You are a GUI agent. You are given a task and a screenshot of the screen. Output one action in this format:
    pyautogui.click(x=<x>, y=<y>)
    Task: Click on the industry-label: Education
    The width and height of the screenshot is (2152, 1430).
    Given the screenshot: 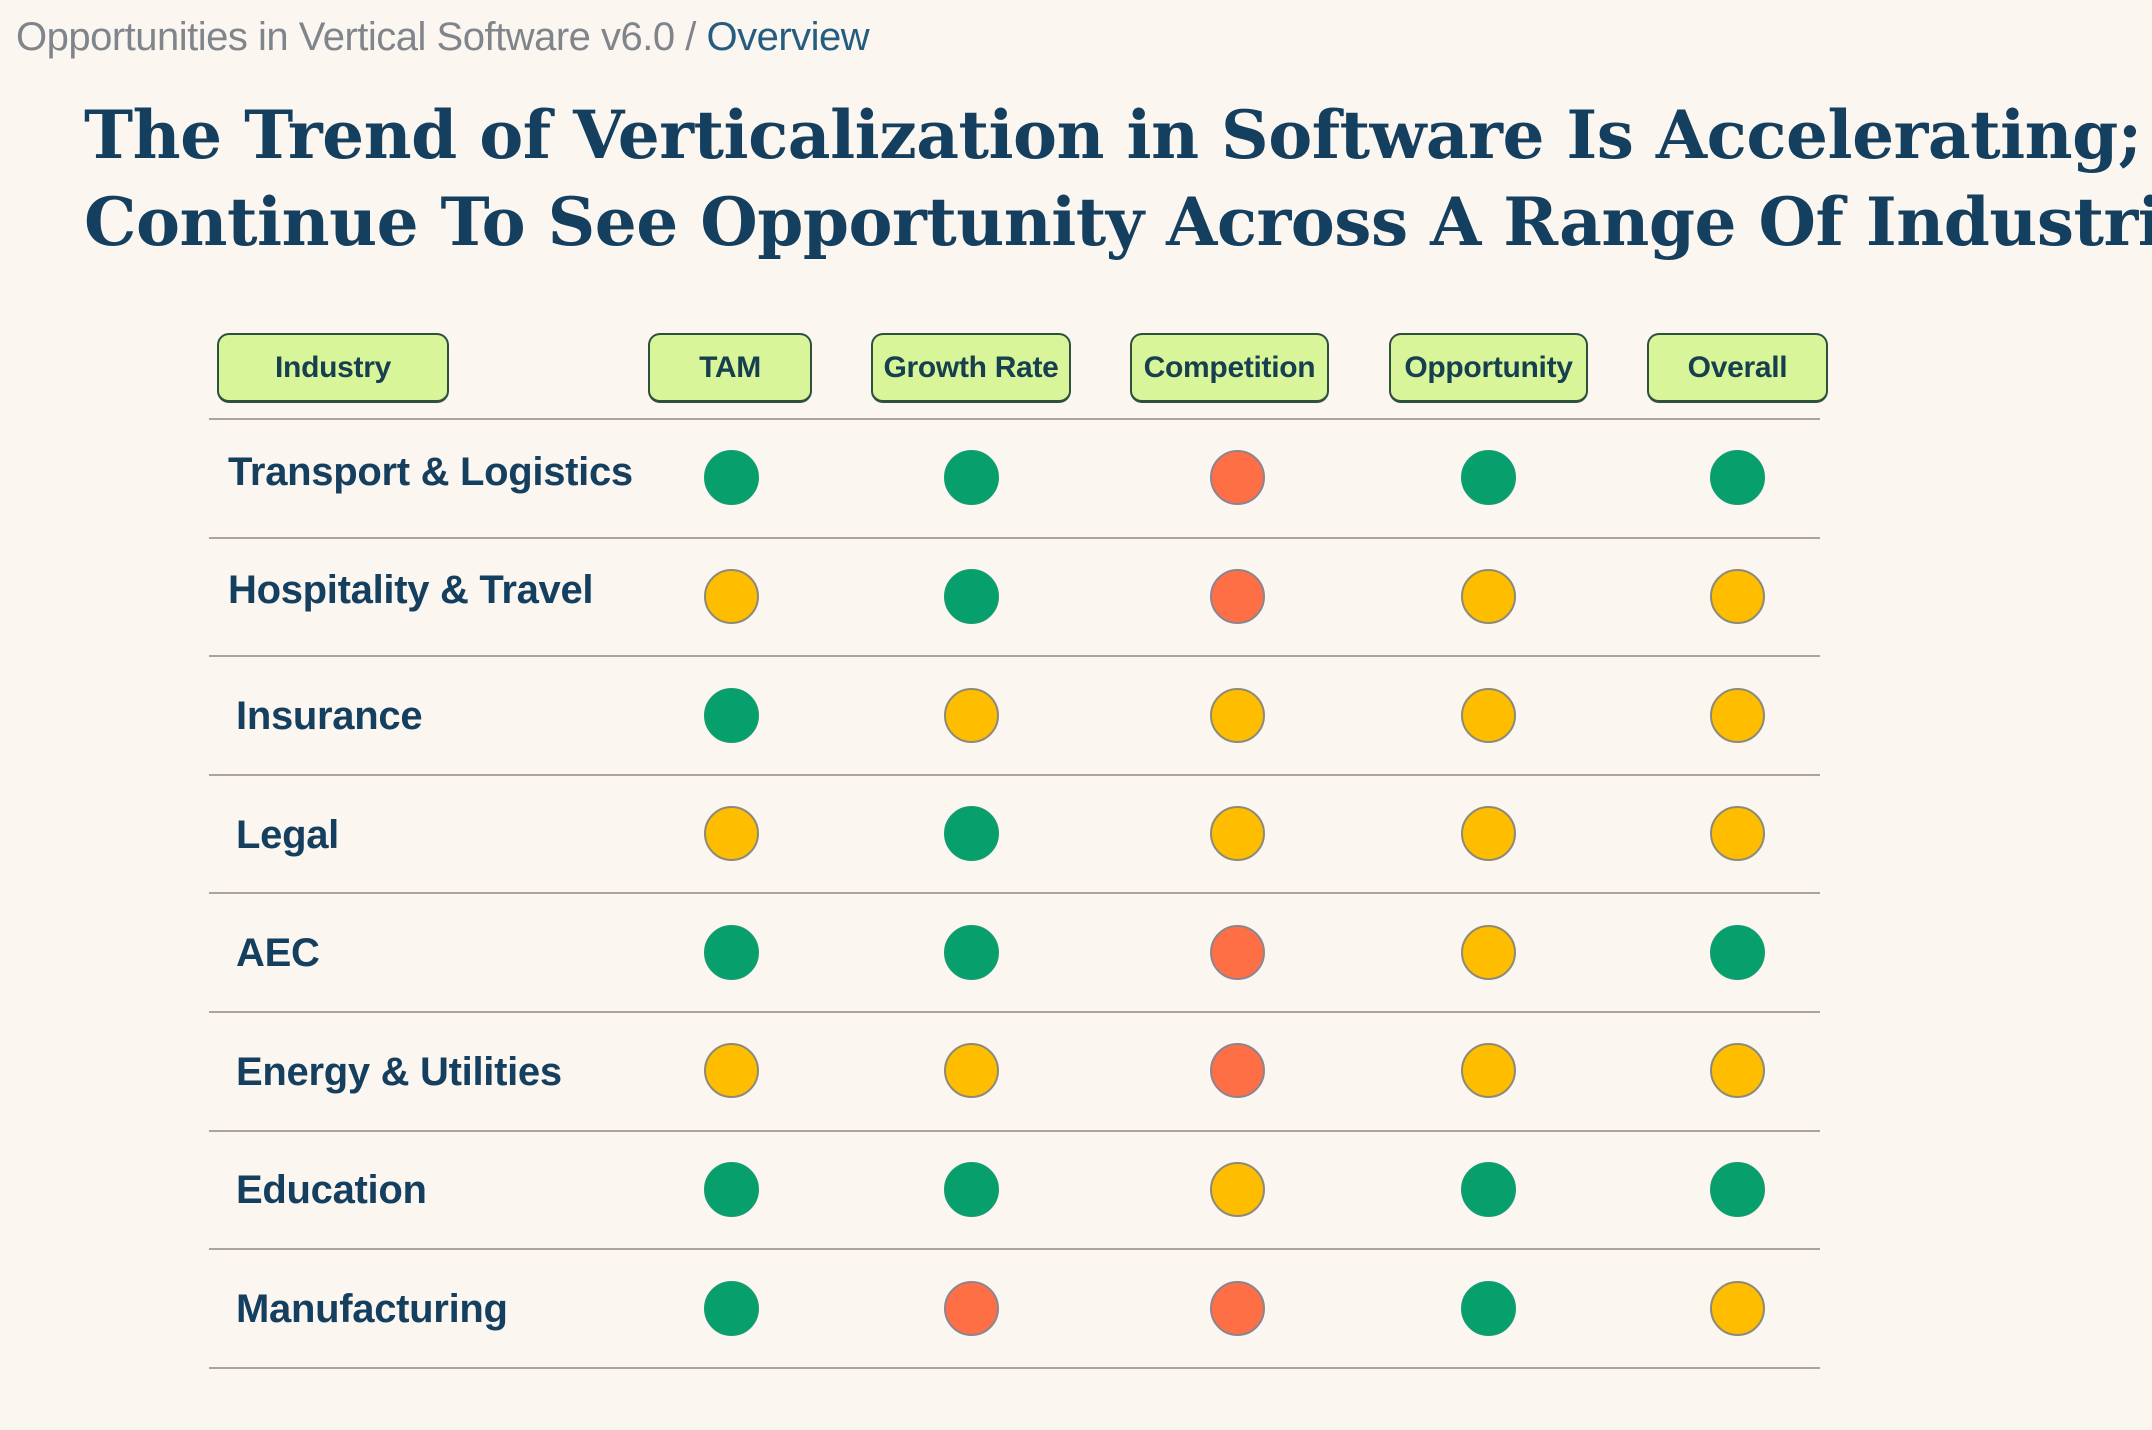 What is the action you would take?
    pyautogui.click(x=331, y=1190)
    